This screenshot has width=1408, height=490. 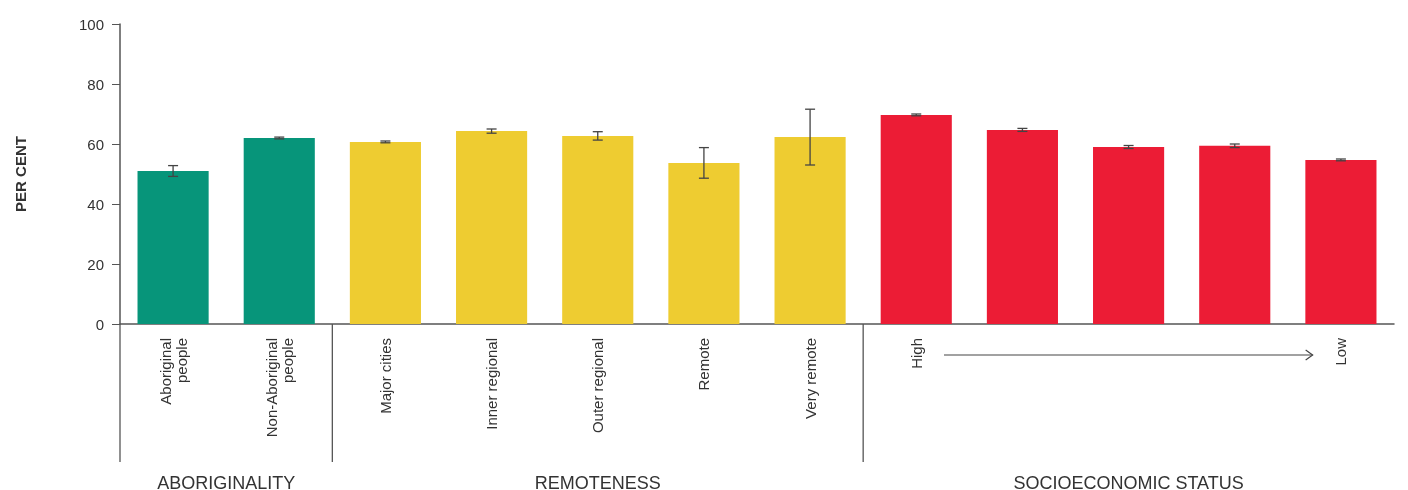 What do you see at coordinates (95, 84) in the screenshot?
I see `y-tick-label: 80` at bounding box center [95, 84].